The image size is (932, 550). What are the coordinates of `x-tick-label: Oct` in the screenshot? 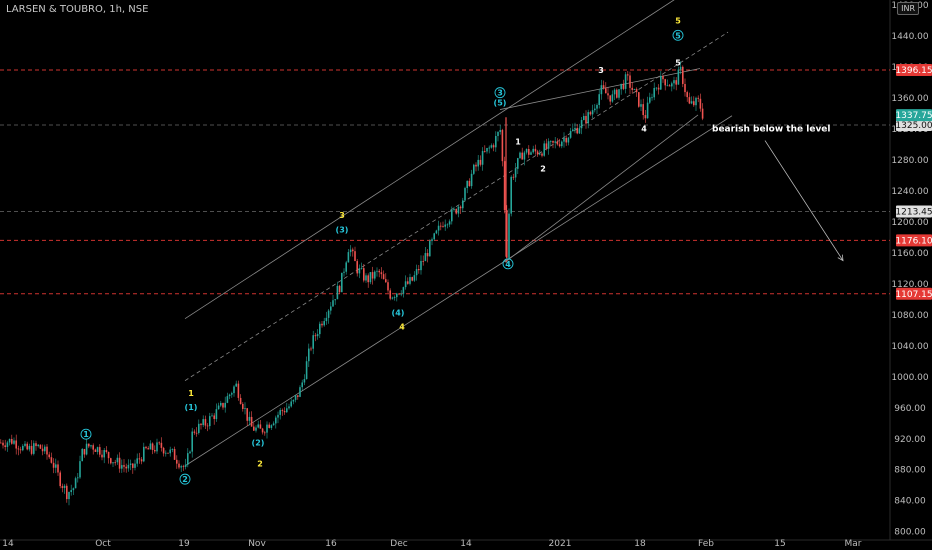 It's located at (103, 544).